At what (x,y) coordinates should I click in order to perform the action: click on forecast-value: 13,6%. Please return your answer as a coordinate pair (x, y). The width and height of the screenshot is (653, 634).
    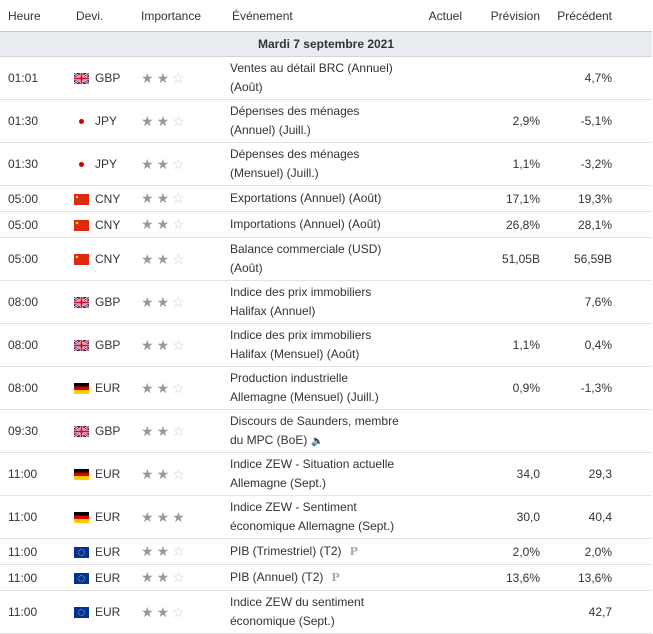
    Looking at the image, I should click on (509, 577).